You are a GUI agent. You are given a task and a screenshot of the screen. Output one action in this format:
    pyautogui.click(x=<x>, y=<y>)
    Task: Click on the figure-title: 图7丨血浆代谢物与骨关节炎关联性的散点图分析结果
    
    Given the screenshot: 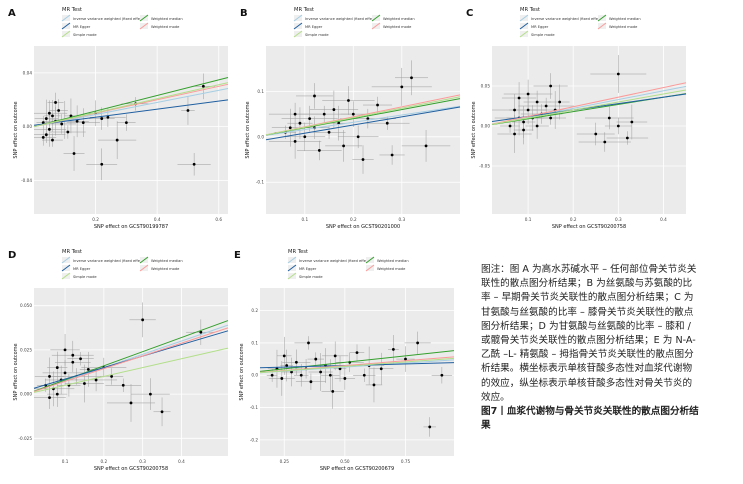 What is the action you would take?
    pyautogui.click(x=590, y=419)
    